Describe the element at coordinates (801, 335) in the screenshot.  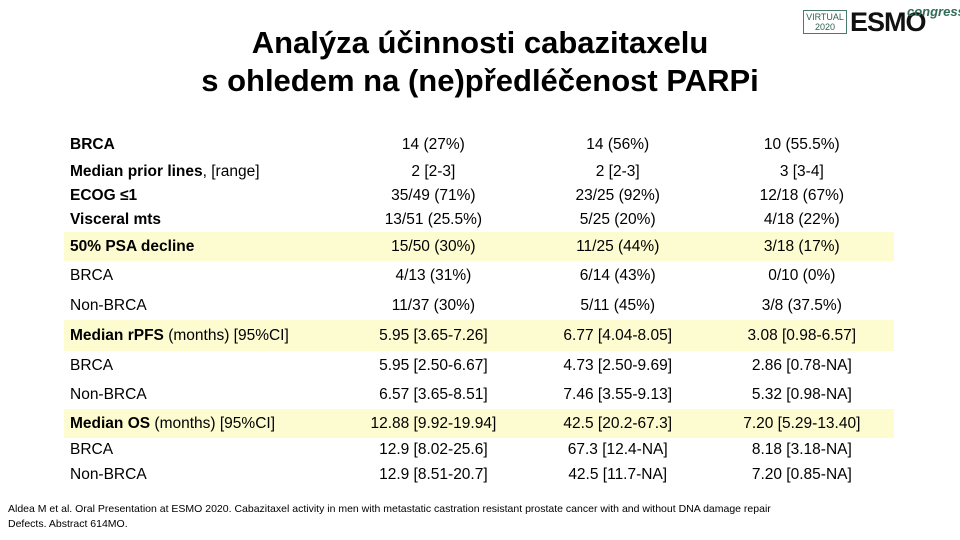
I see `cell-value: 3.08 [0.98-6.57]` at that location.